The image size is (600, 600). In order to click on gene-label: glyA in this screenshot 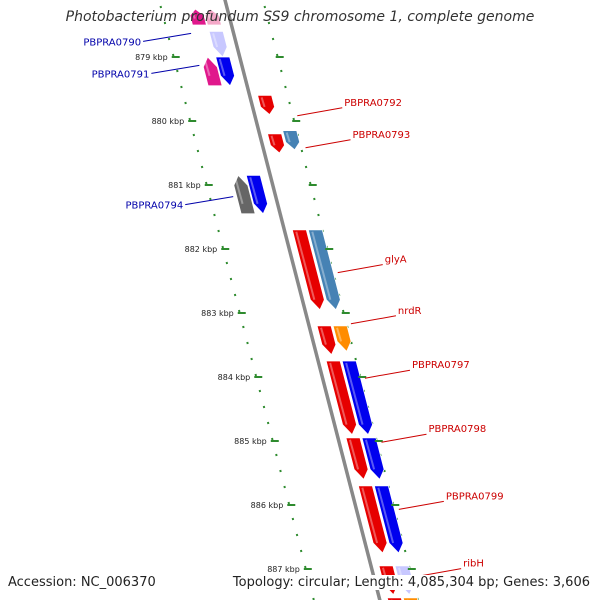, I will do `click(396, 260)`.